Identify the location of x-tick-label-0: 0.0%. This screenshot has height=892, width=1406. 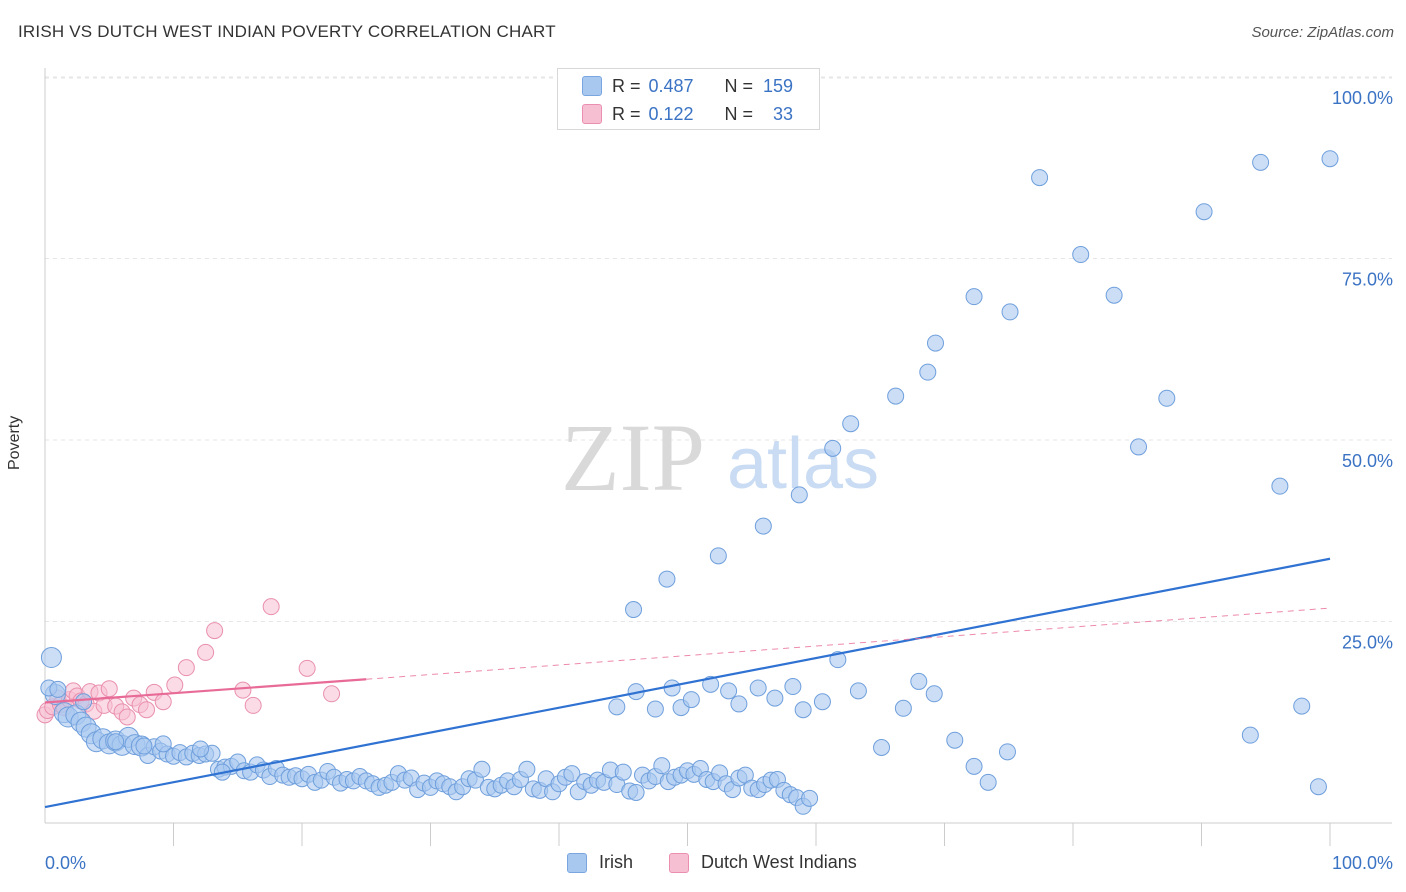
(65, 863).